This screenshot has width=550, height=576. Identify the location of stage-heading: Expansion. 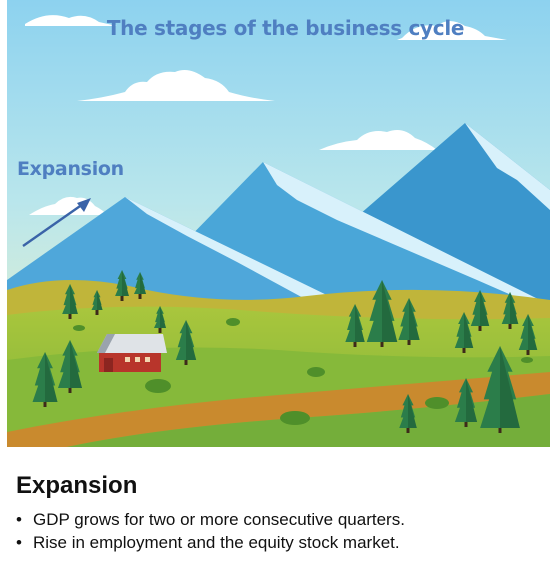
(77, 485).